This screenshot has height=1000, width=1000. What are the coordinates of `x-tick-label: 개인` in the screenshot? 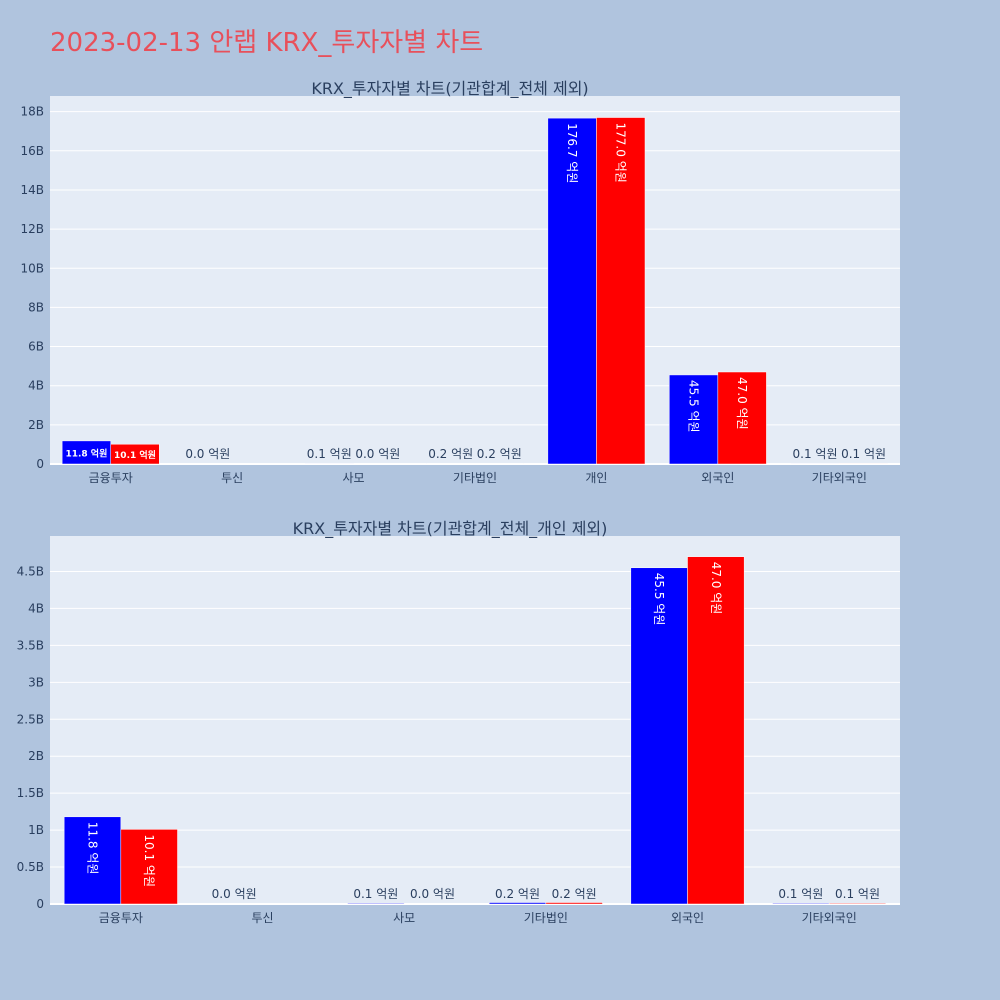 It's located at (596, 478).